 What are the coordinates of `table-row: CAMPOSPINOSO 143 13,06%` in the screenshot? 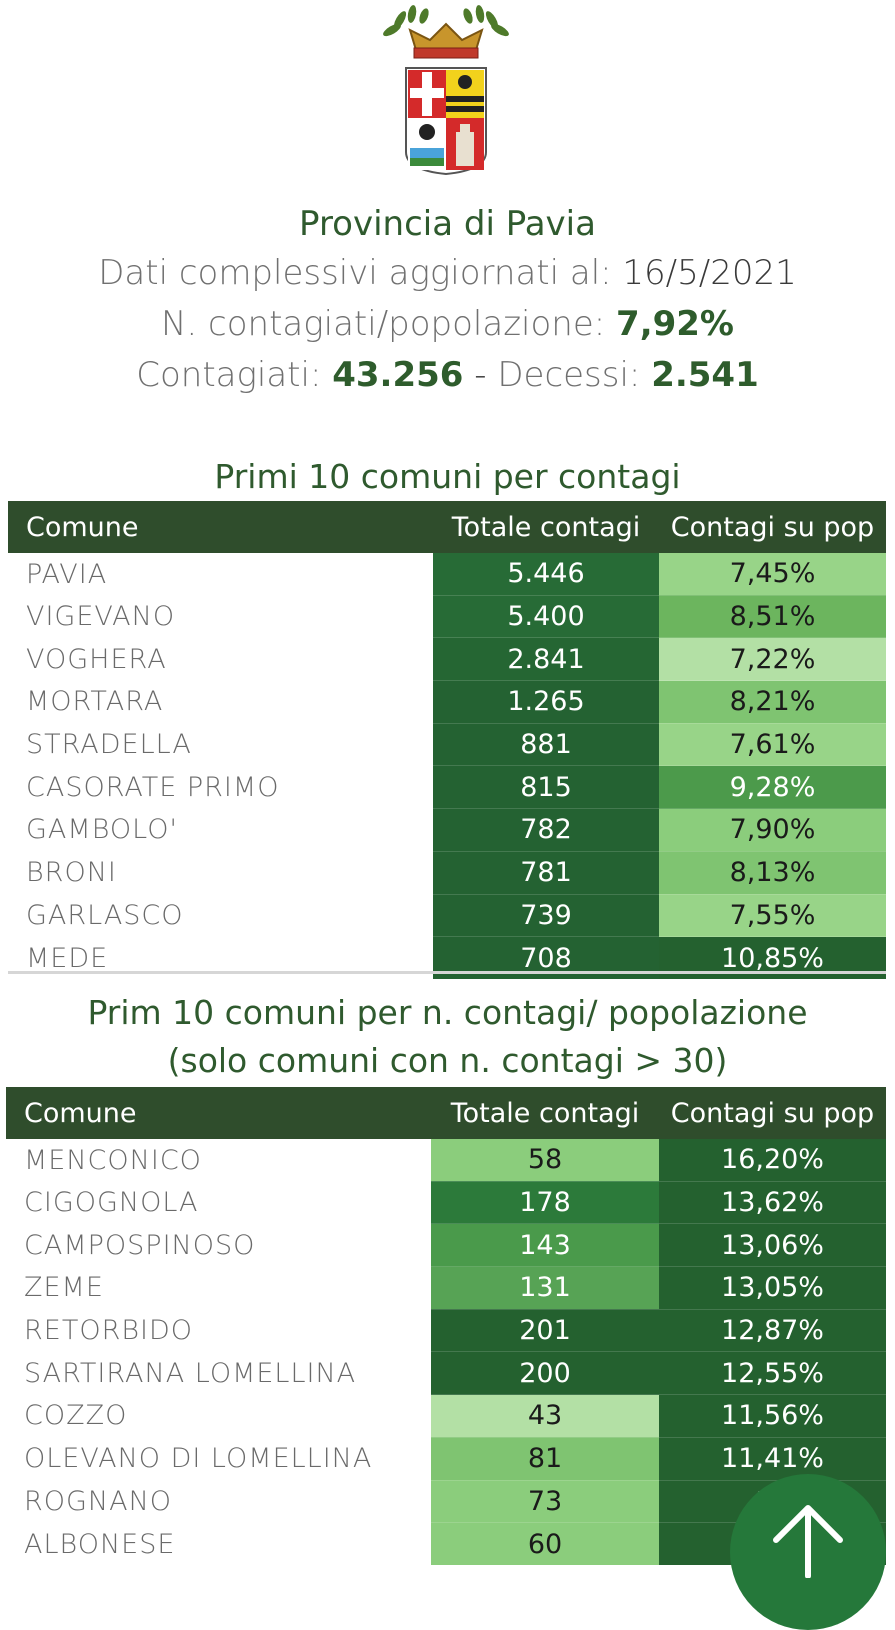 It's located at (446, 1245).